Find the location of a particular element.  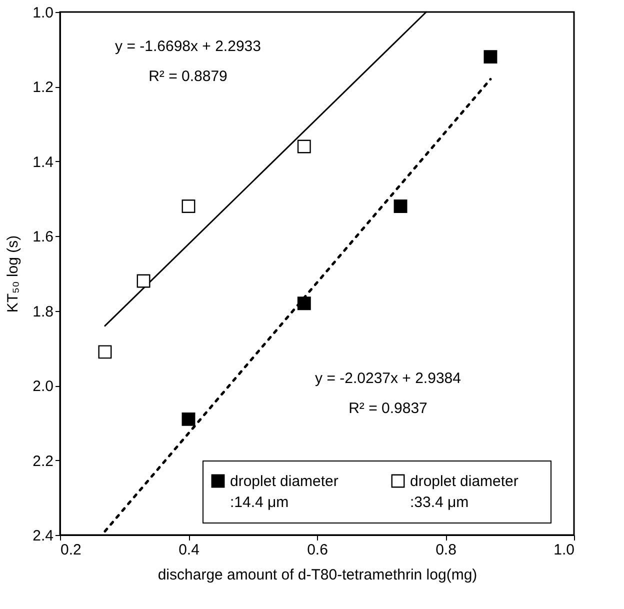

y-tick-label: 2.0 is located at coordinates (43, 387).